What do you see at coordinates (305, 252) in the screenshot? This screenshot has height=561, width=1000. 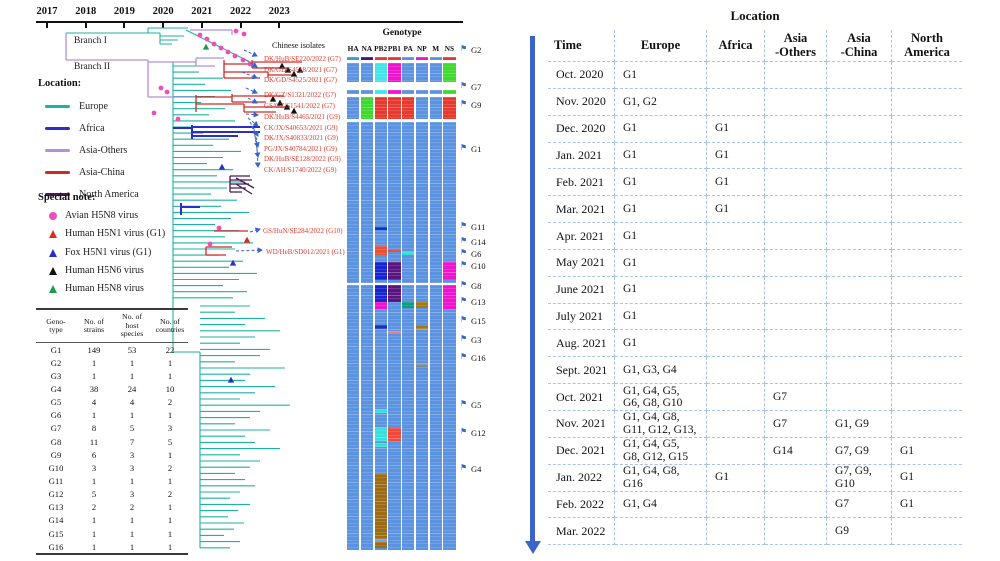 I see `tree-annotation-g1: WD/HeB/SD012/2021 (G1)` at bounding box center [305, 252].